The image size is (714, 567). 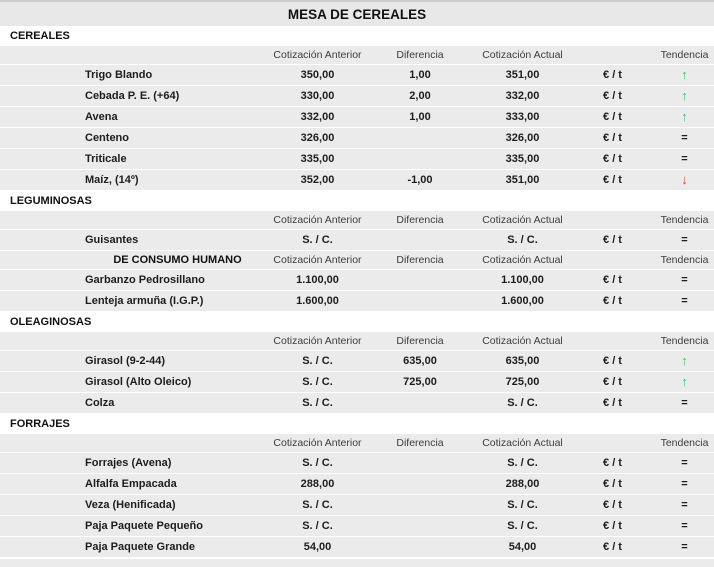 I want to click on actual-cell: 288,00, so click(x=522, y=484).